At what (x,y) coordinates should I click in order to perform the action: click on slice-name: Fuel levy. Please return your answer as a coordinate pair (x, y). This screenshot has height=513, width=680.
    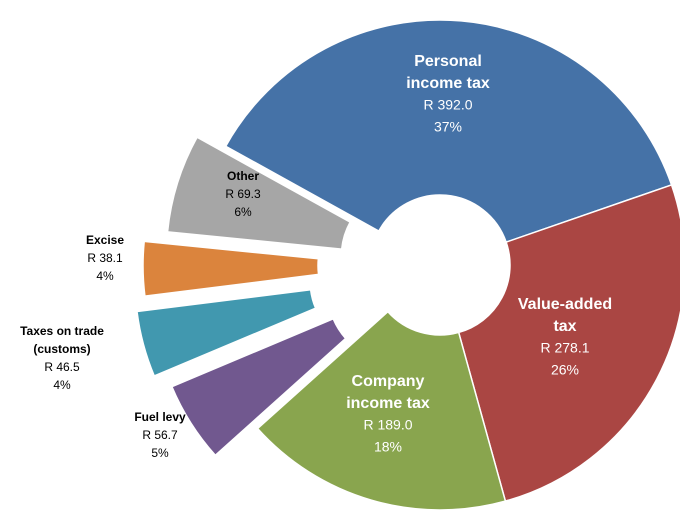
    Looking at the image, I should click on (160, 417).